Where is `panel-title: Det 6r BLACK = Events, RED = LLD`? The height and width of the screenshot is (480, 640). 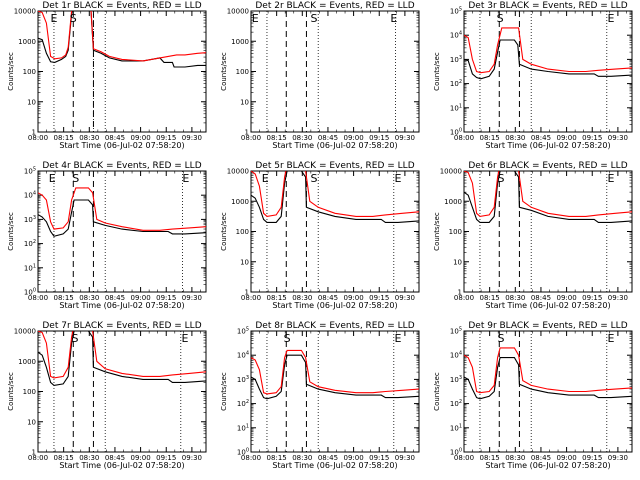
panel-title: Det 6r BLACK = Events, RED = LLD is located at coordinates (547, 166).